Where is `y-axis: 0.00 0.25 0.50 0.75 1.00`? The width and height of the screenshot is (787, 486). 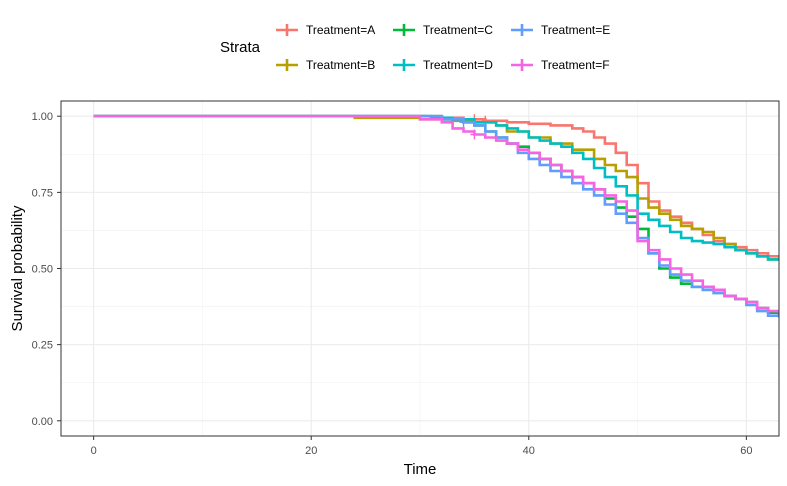 y-axis: 0.00 0.25 0.50 0.75 1.00 is located at coordinates (46, 269).